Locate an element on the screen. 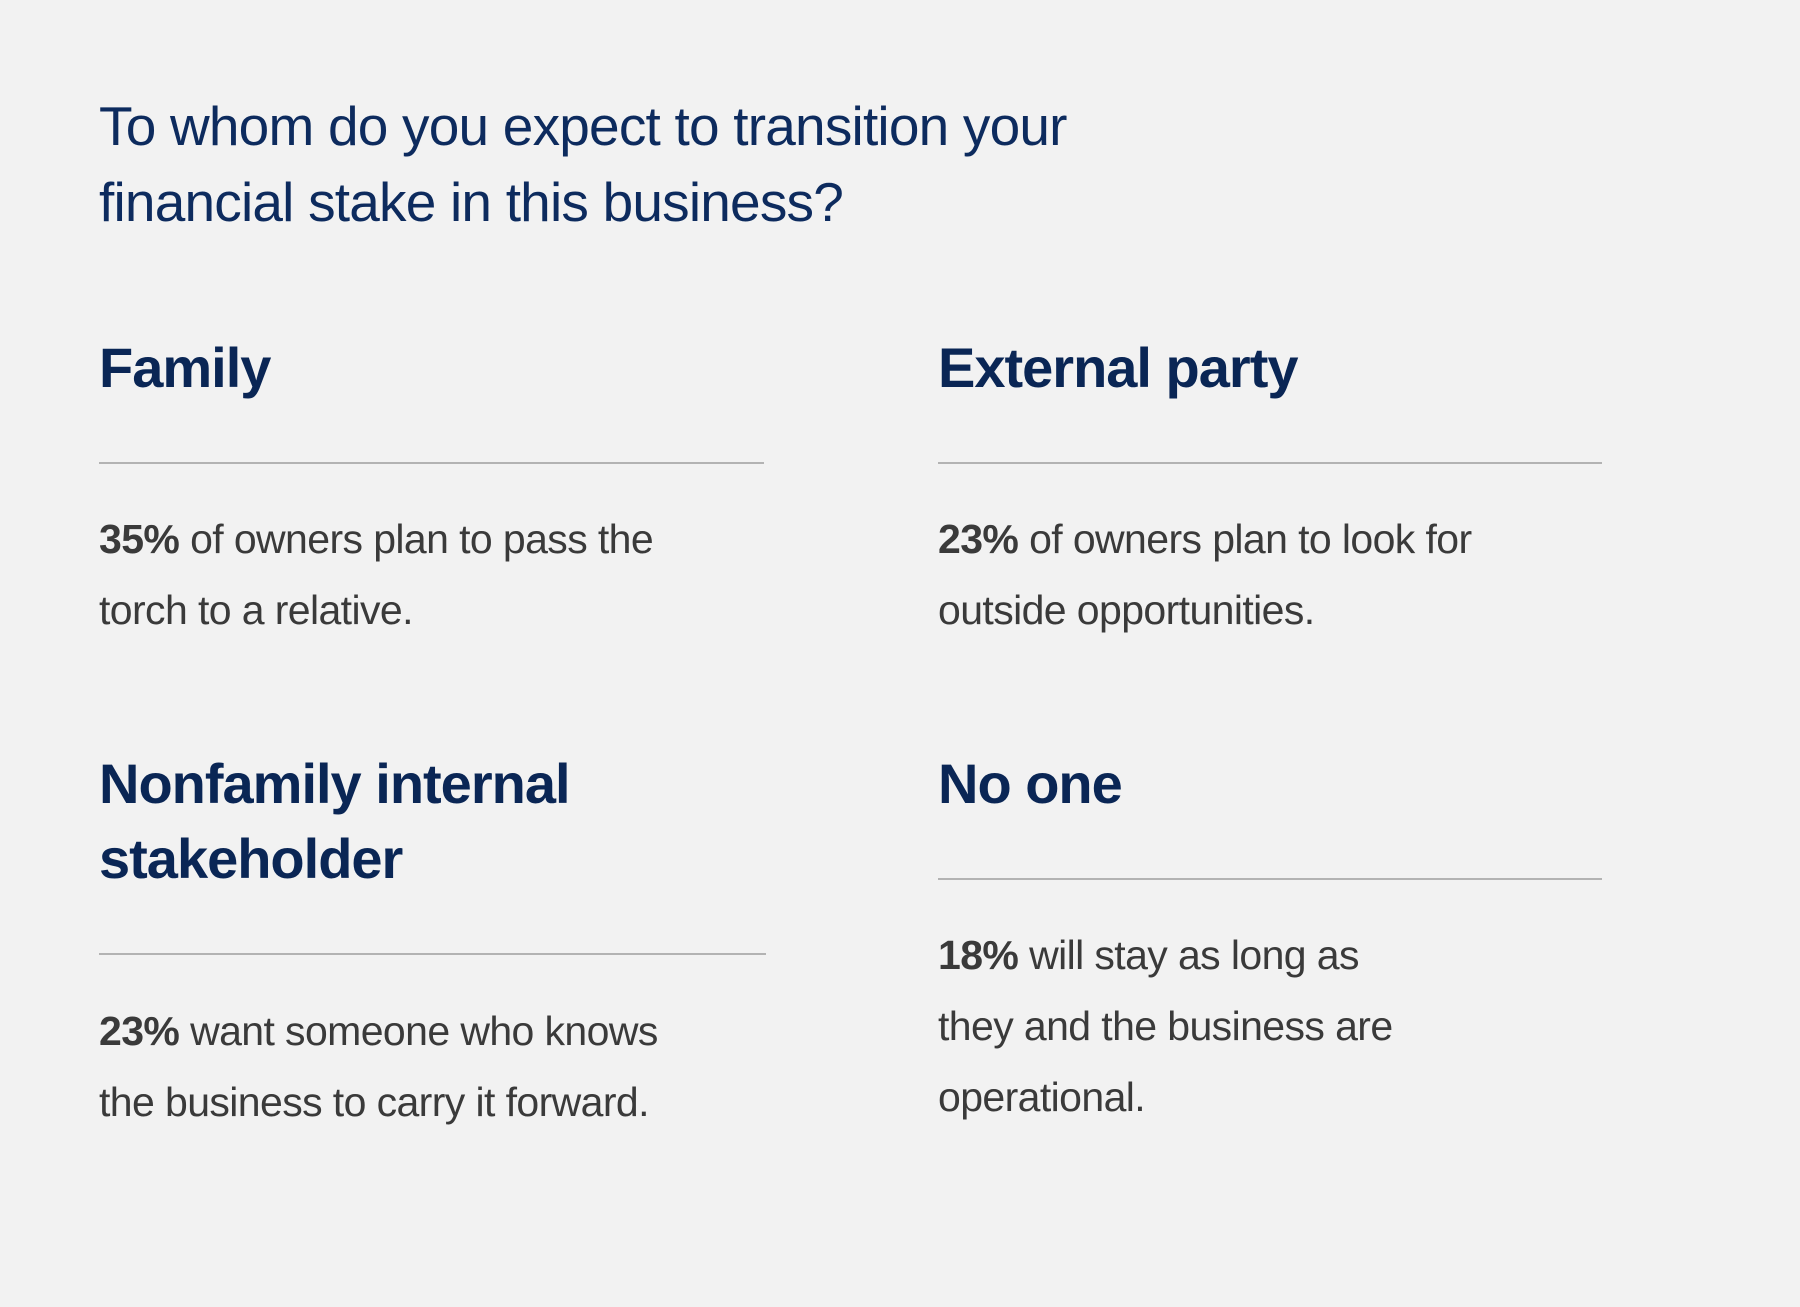 The image size is (1800, 1307). heading-line: No one is located at coordinates (1030, 783).